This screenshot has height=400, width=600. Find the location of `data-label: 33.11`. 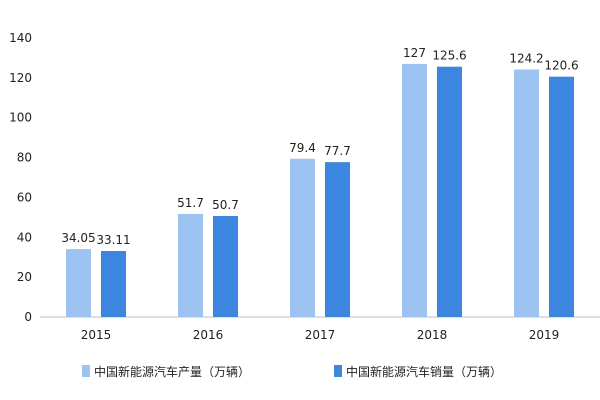

data-label: 33.11 is located at coordinates (113, 240).